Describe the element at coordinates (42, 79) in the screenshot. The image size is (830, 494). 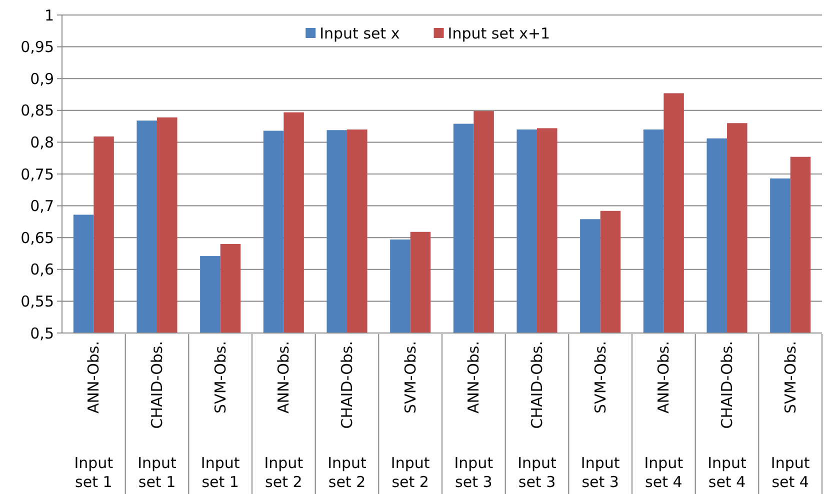
I see `y-tick-label: 0,9` at that location.